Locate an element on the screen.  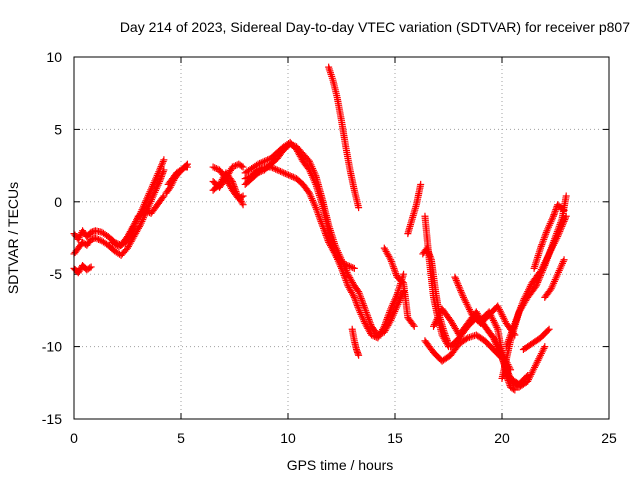
x-axis-label: GPS time / hours is located at coordinates (340, 465).